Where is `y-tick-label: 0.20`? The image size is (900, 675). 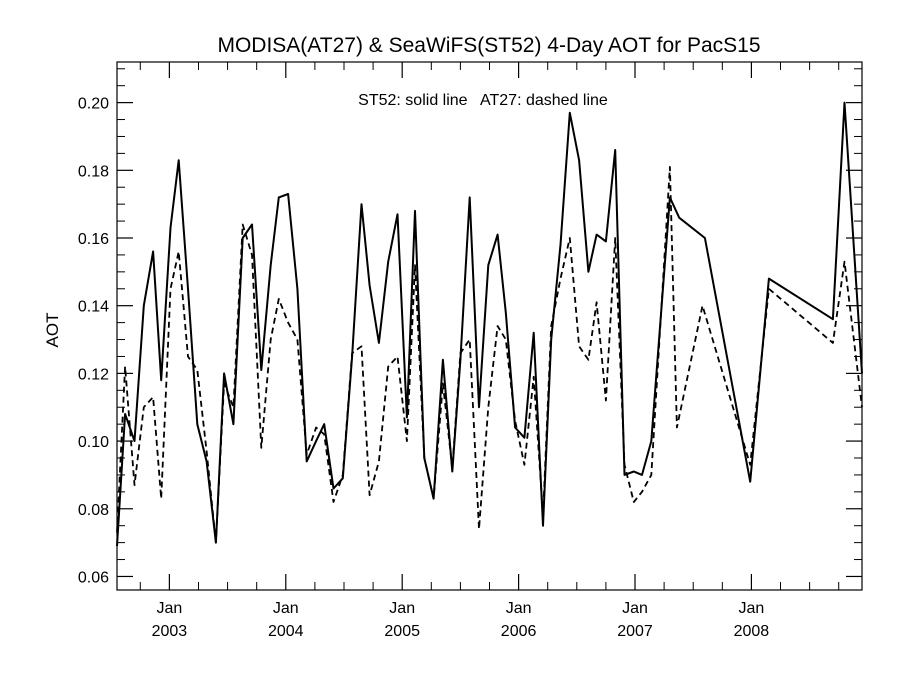 y-tick-label: 0.20 is located at coordinates (93, 104).